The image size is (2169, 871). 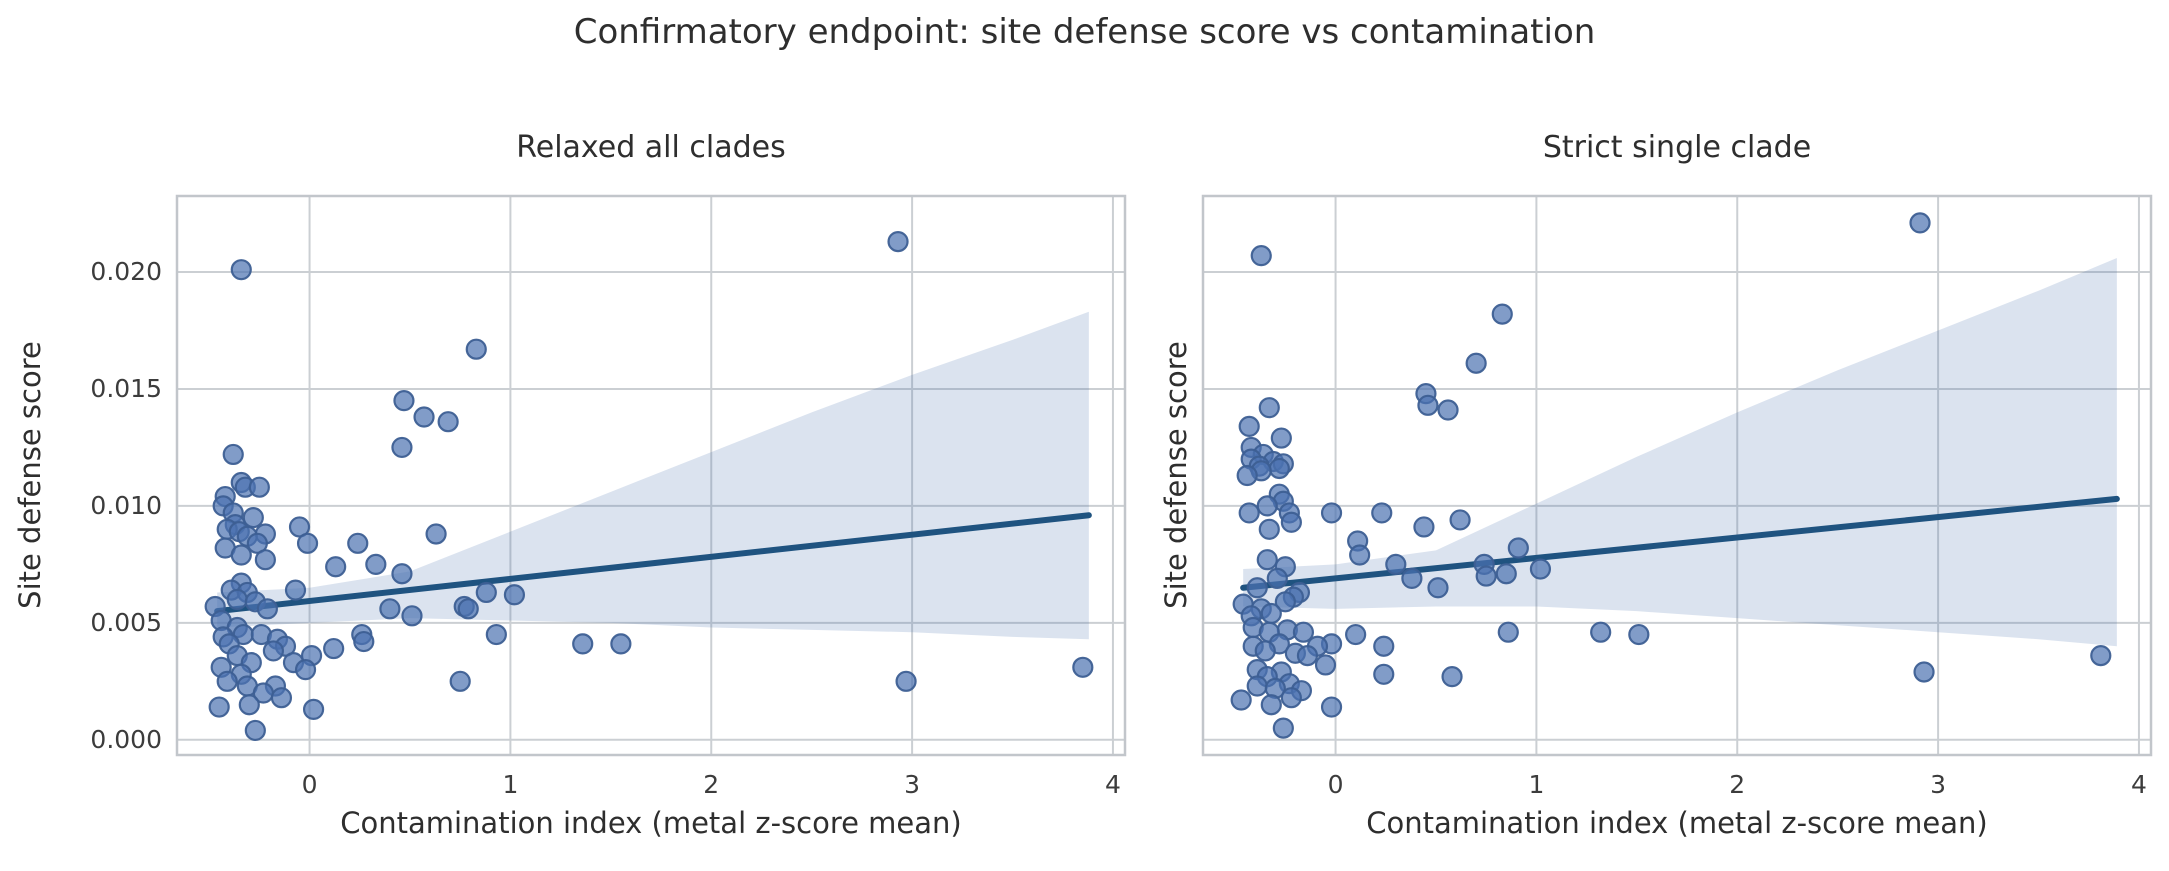 What do you see at coordinates (1677, 823) in the screenshot?
I see `x-axis-label-right: Contamination index (metal z-score mean)` at bounding box center [1677, 823].